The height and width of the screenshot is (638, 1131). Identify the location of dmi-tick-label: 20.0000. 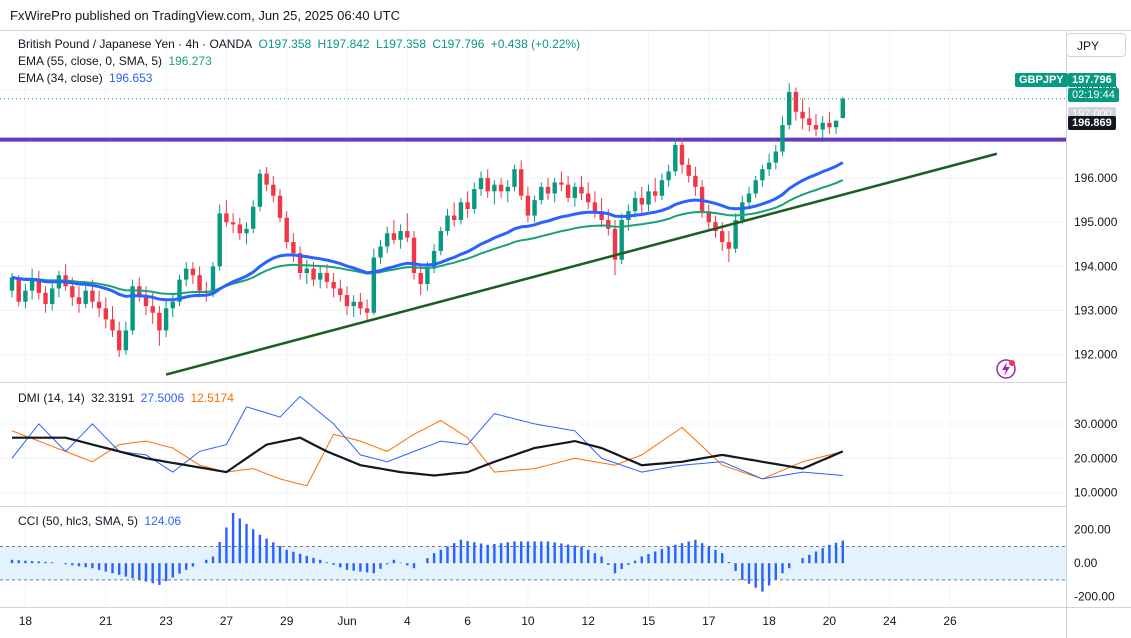
(1096, 458).